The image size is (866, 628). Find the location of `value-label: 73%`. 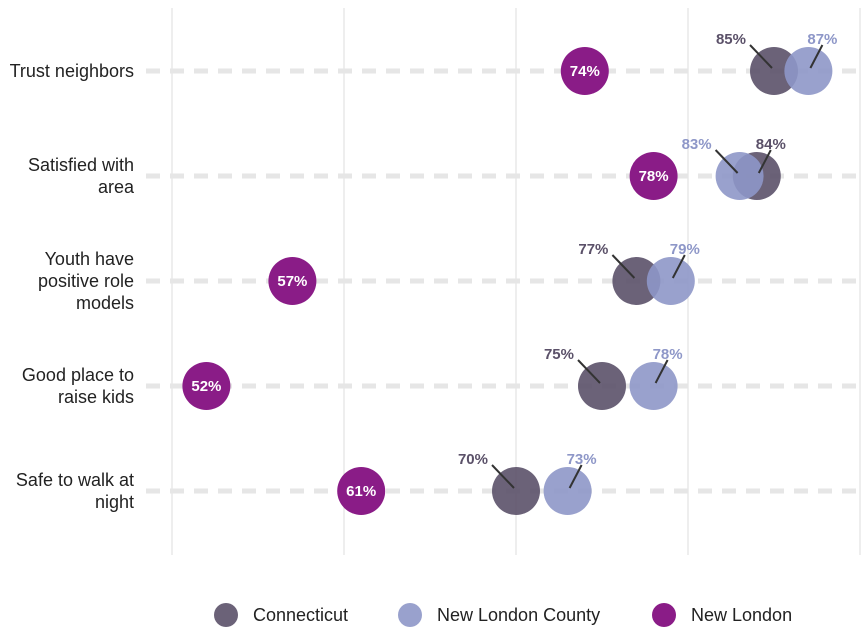

value-label: 73% is located at coordinates (582, 459).